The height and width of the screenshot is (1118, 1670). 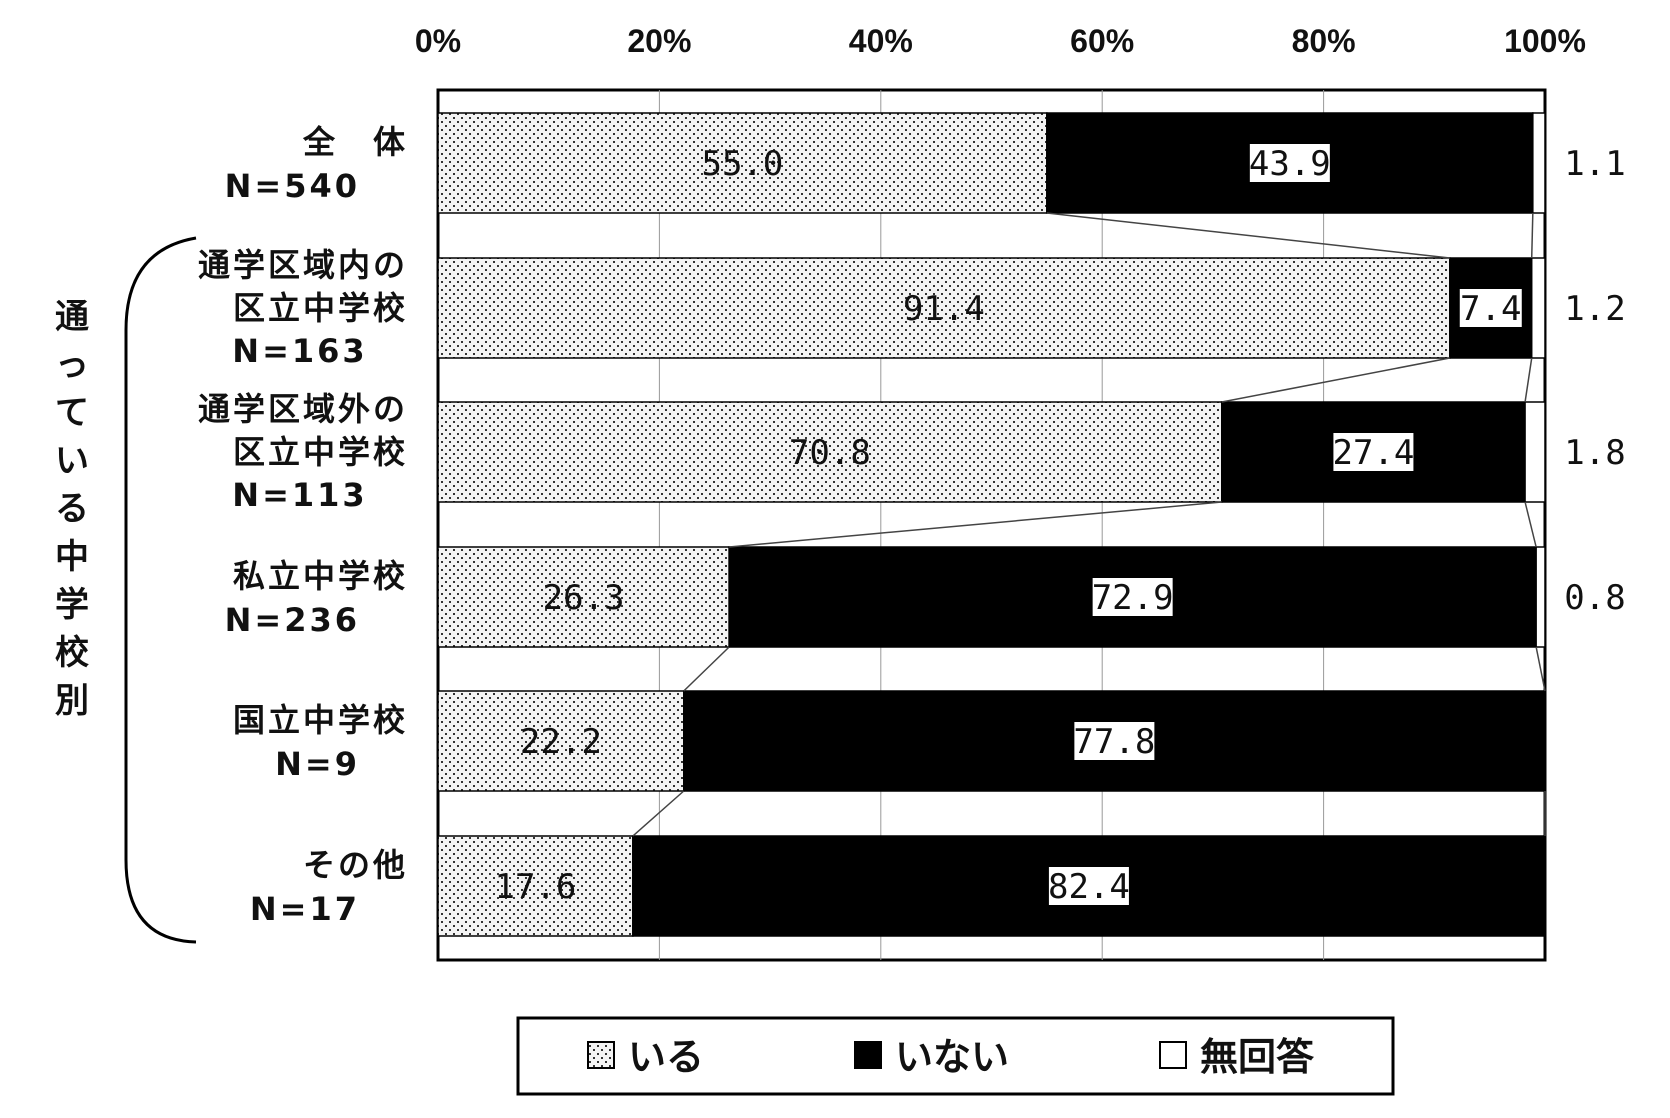 I want to click on legend-label: いる, so click(x=666, y=1057).